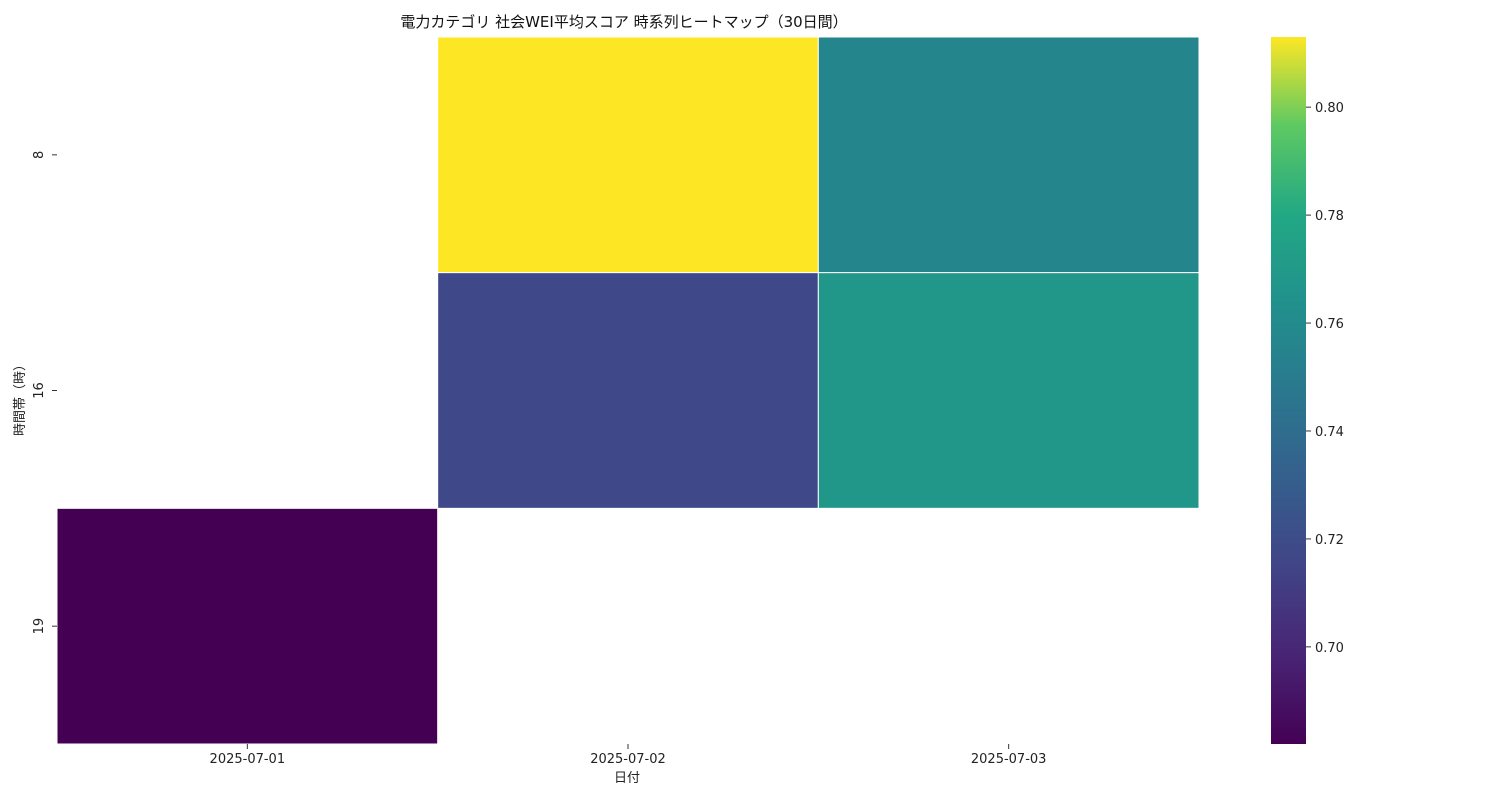 Image resolution: width=1500 pixels, height=800 pixels. Describe the element at coordinates (1329, 432) in the screenshot. I see `colorbar-tick-label: 0.74` at that location.